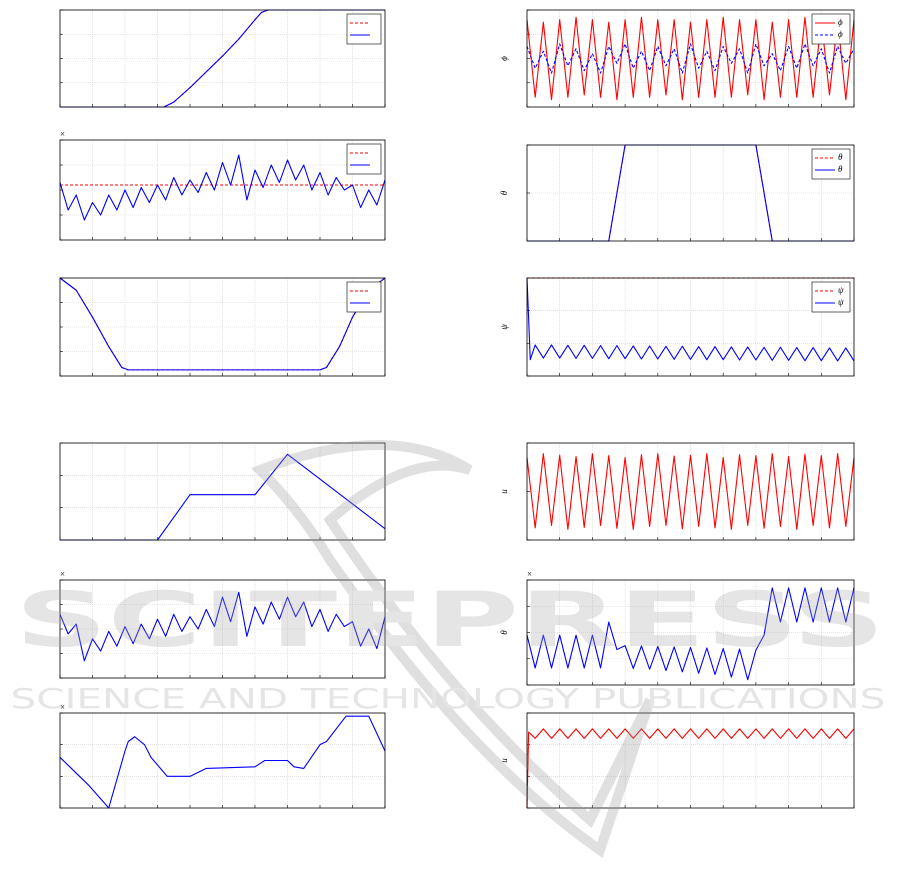  What do you see at coordinates (448, 698) in the screenshot?
I see `watermark-subtitle: SCIENCE AND TECHNOLOGY PUBLICATIONS` at bounding box center [448, 698].